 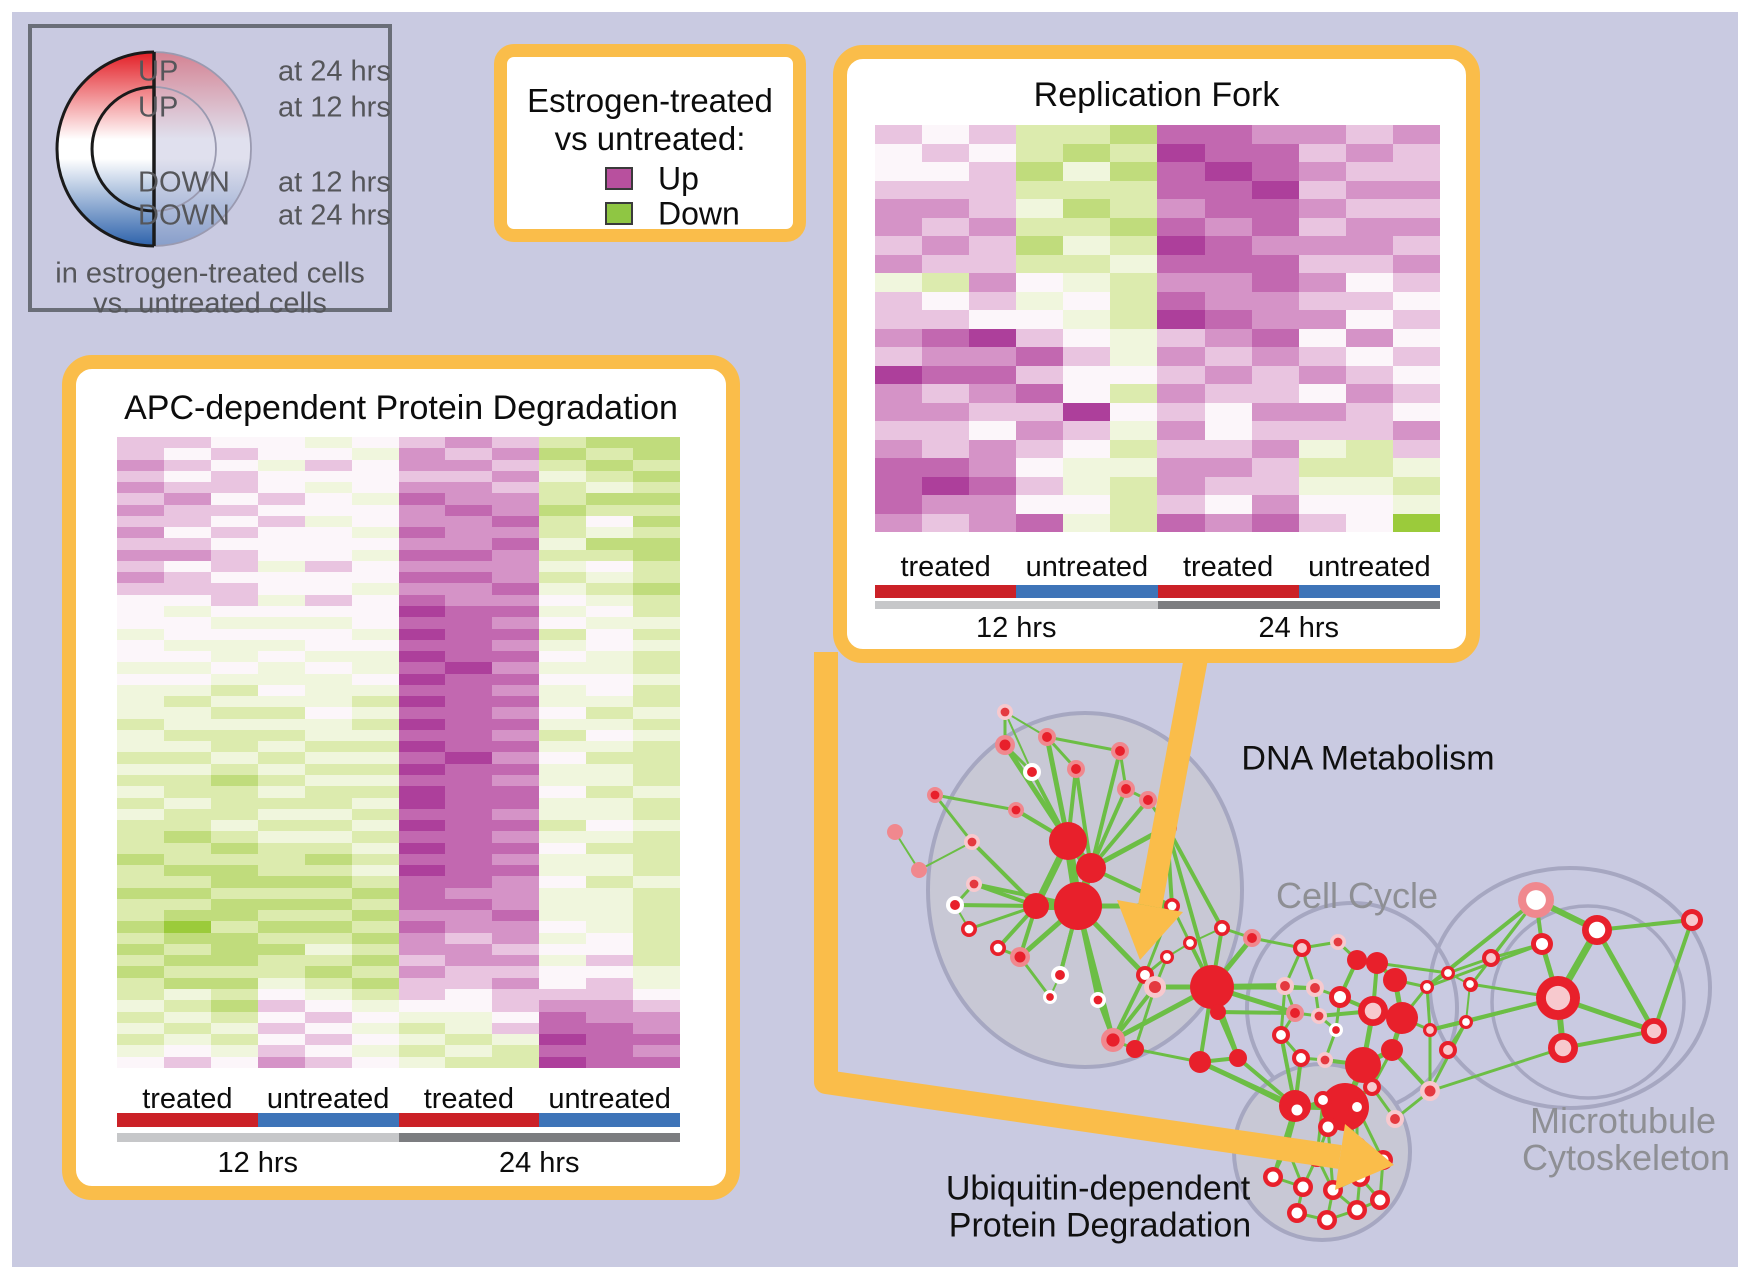 I want to click on treated-bar, so click(x=187, y=1120).